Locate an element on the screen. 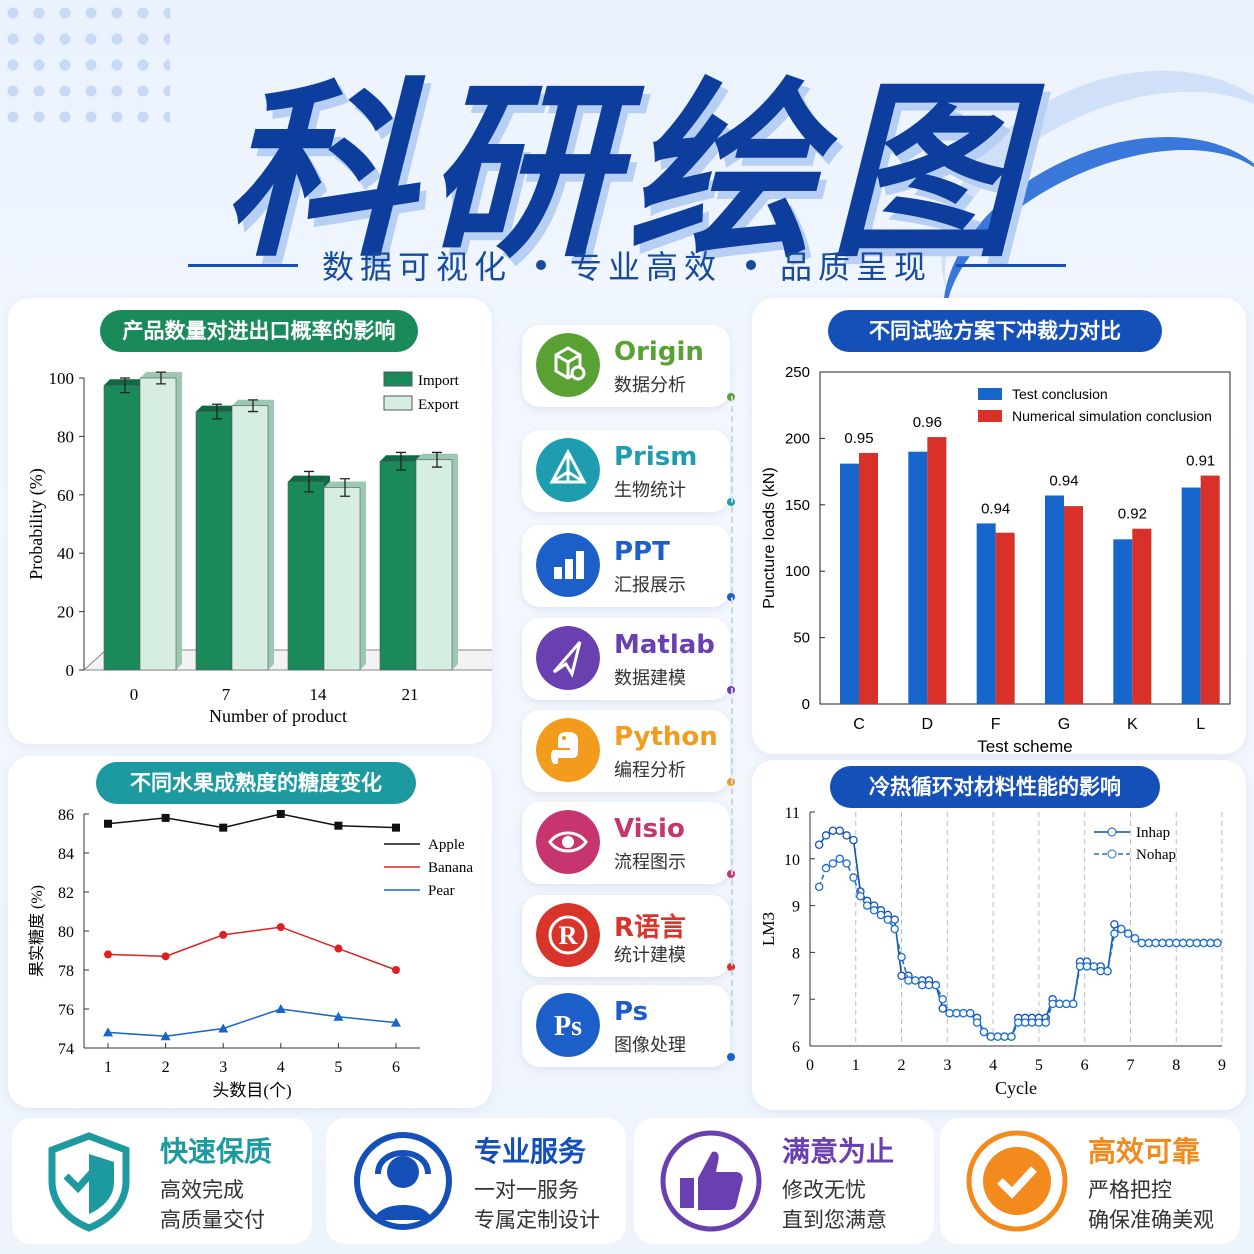 The width and height of the screenshot is (1254, 1254). y-tick-label: 8 is located at coordinates (796, 953).